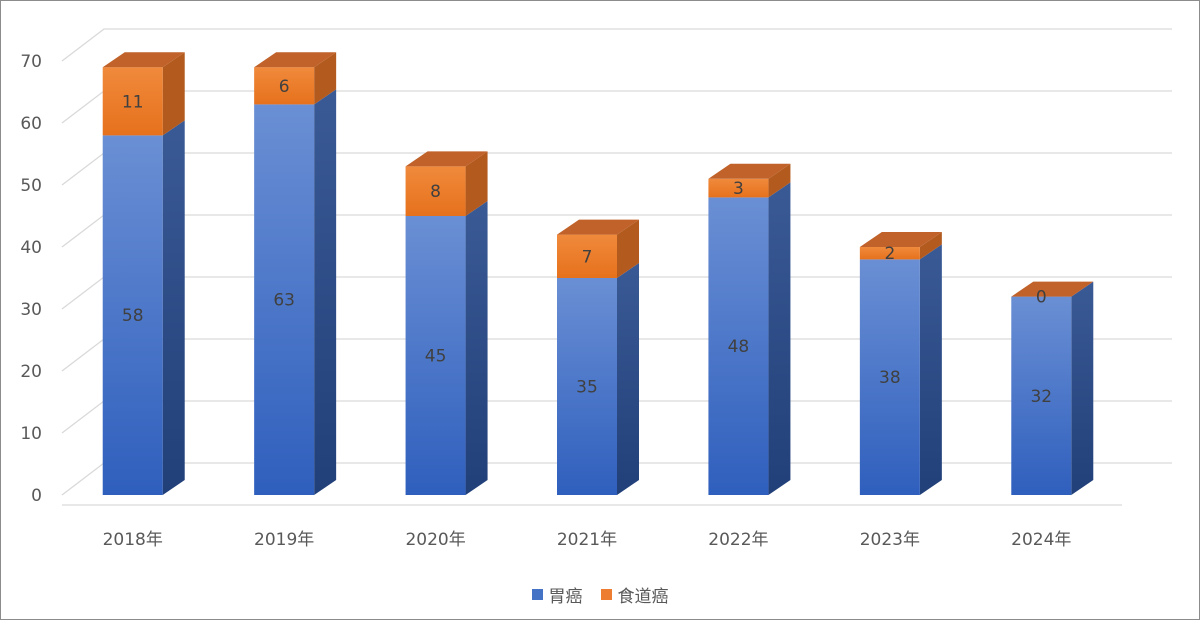  Describe the element at coordinates (476, 183) in the screenshot. I see `bar-side-食道癌-2020年` at that location.